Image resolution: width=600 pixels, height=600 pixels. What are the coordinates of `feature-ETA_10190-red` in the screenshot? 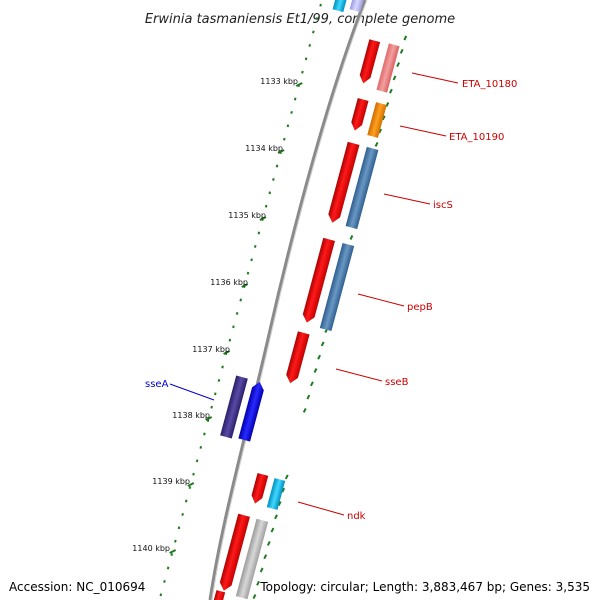 It's located at (360, 114).